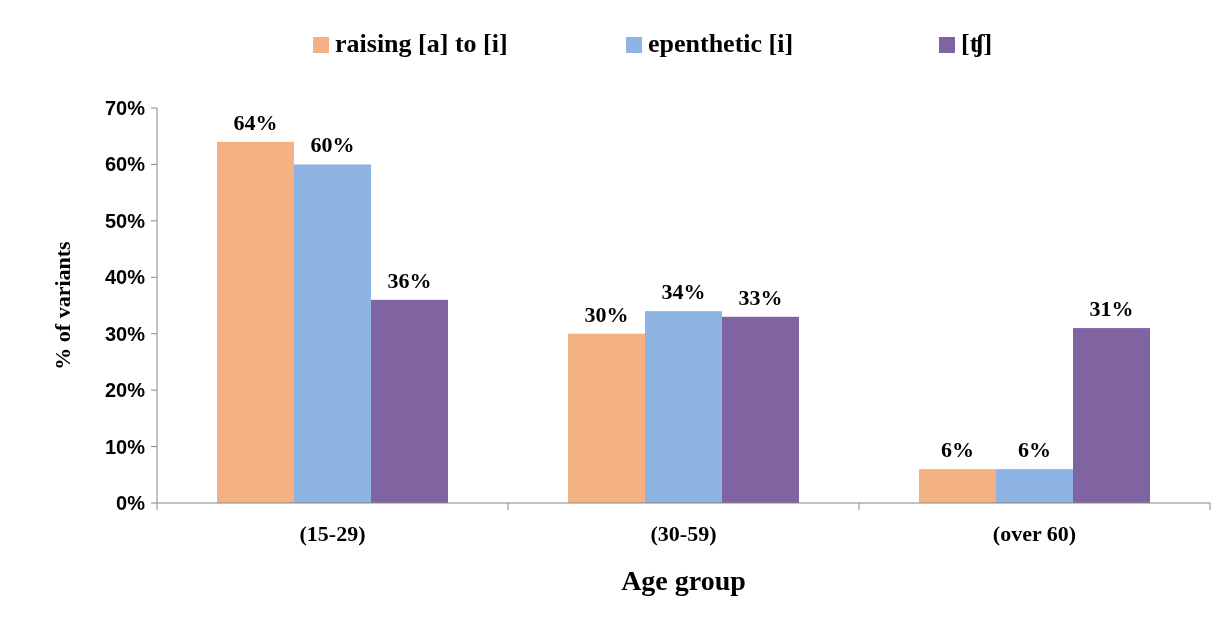 The height and width of the screenshot is (622, 1220). I want to click on y-tick-label: 40%, so click(125, 277).